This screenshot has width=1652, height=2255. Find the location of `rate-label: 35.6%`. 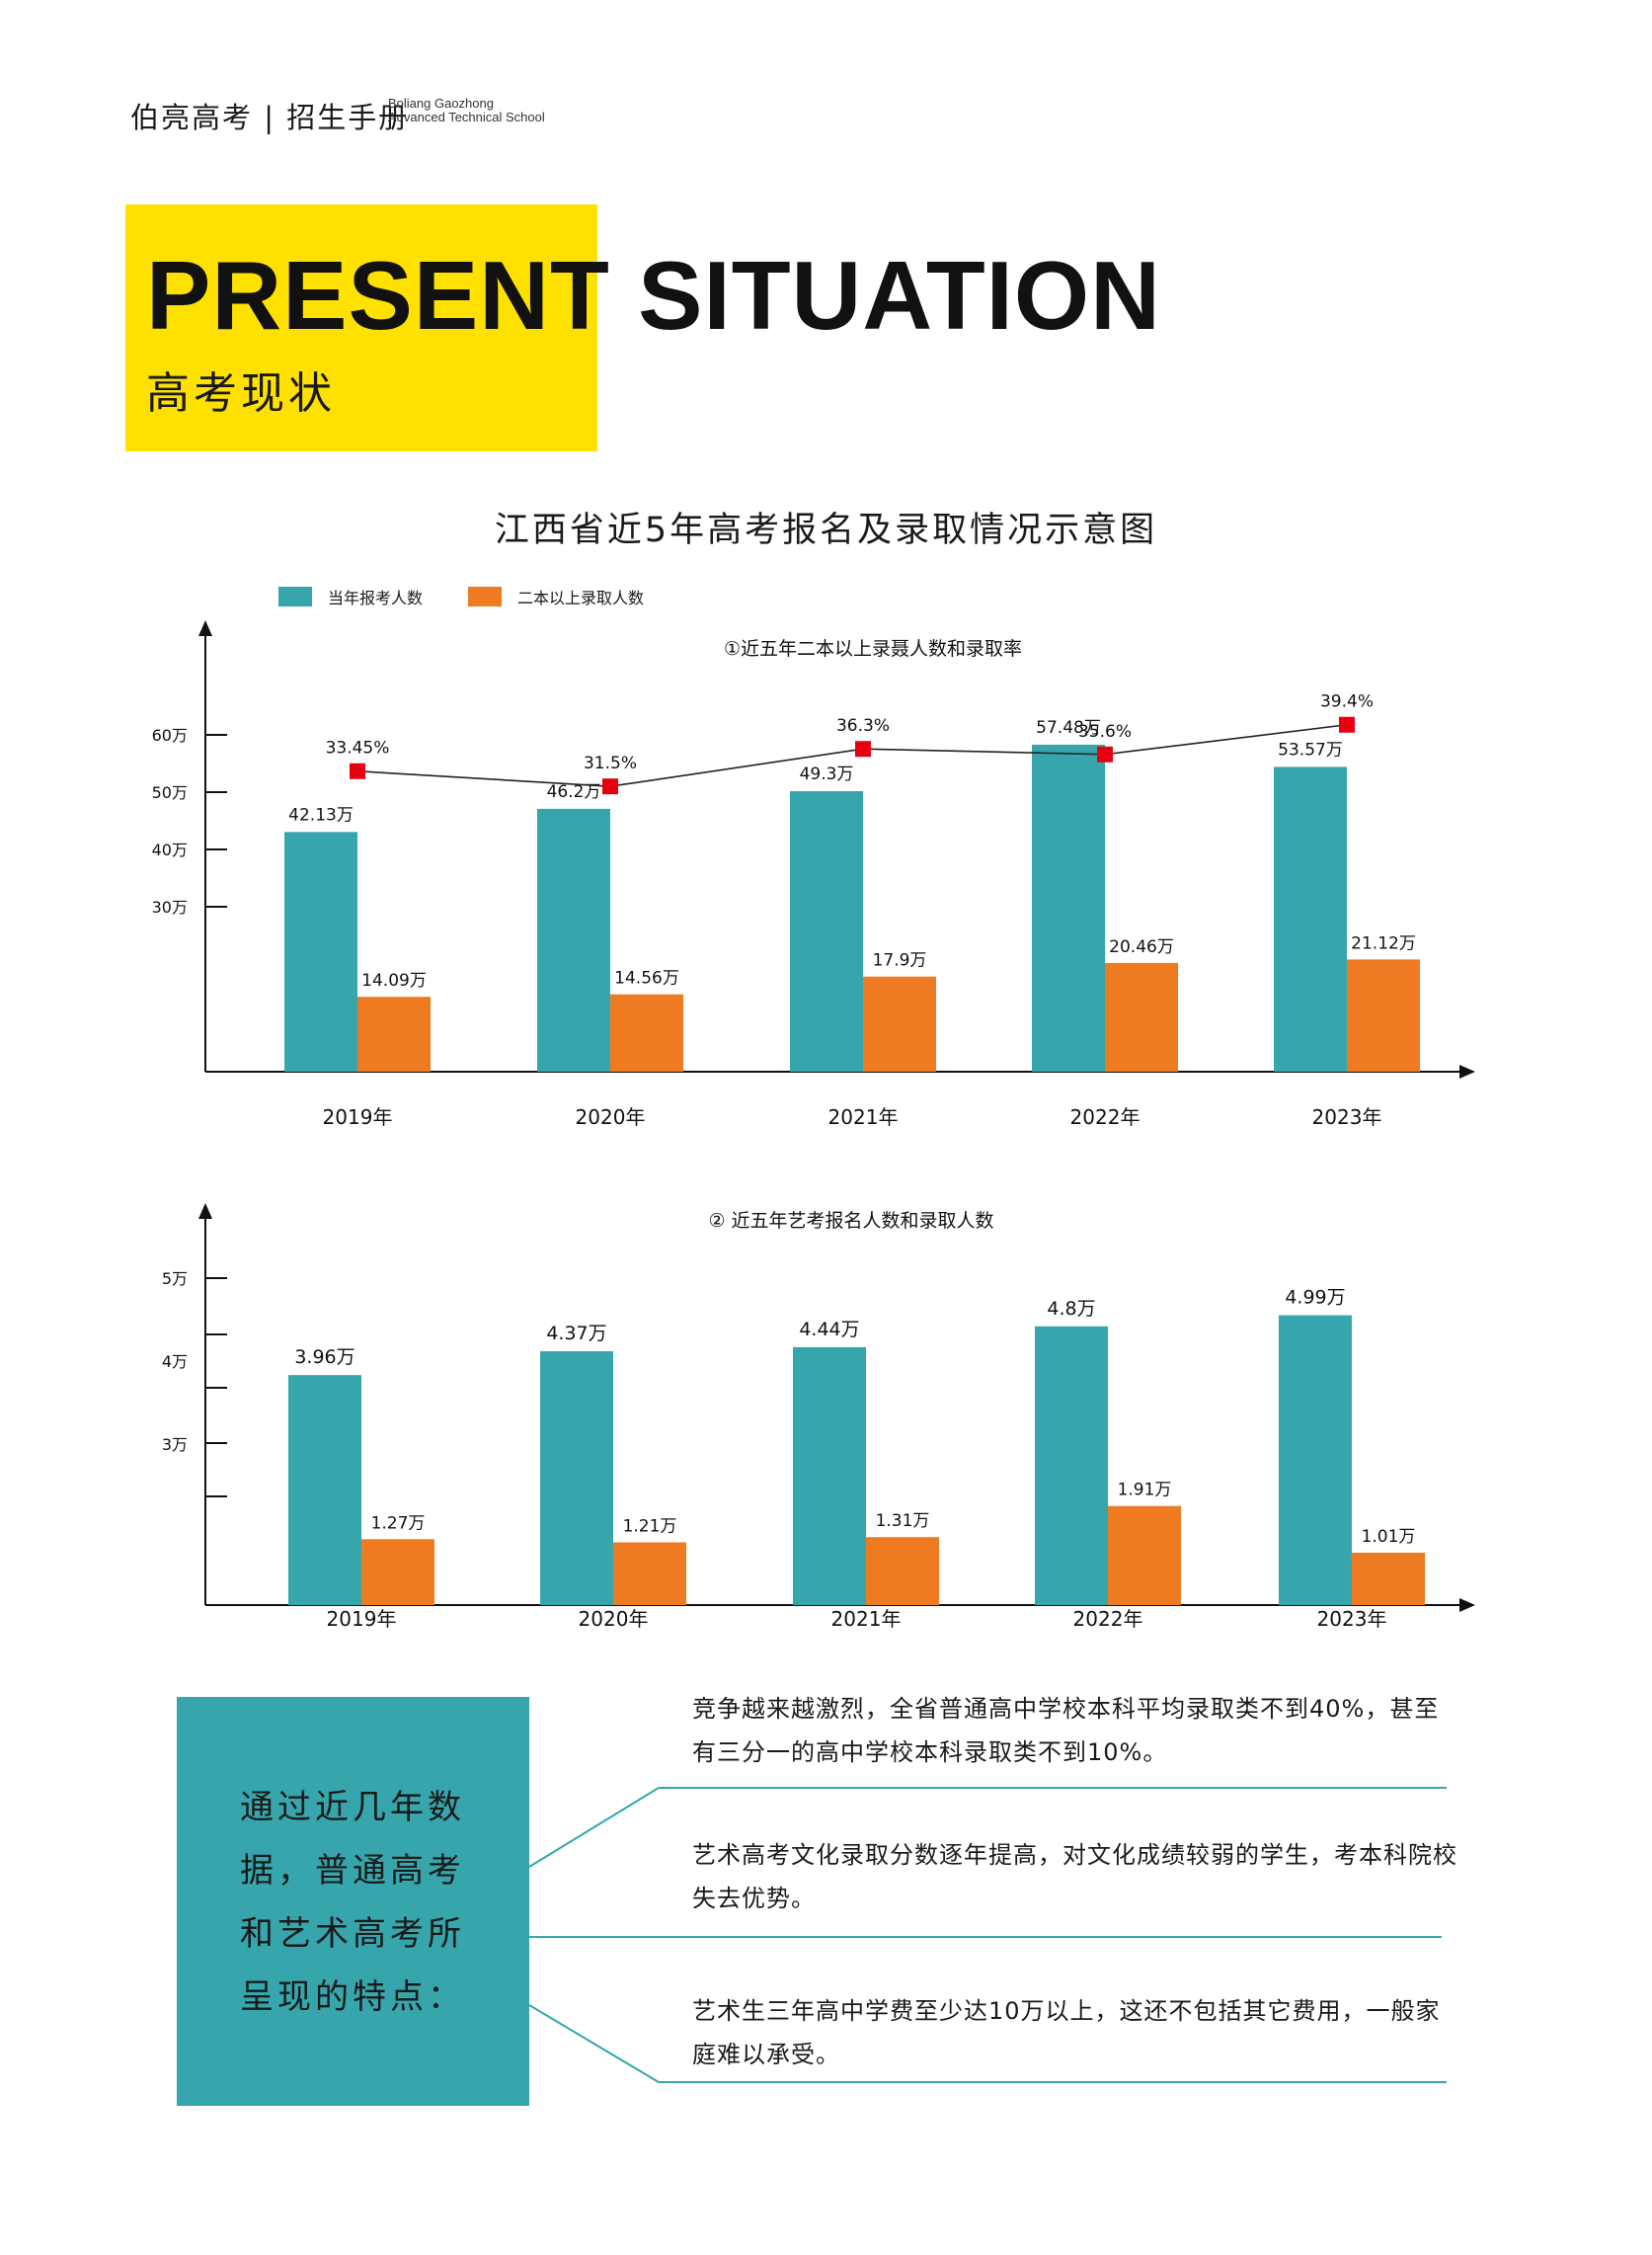

rate-label: 35.6% is located at coordinates (1105, 732).